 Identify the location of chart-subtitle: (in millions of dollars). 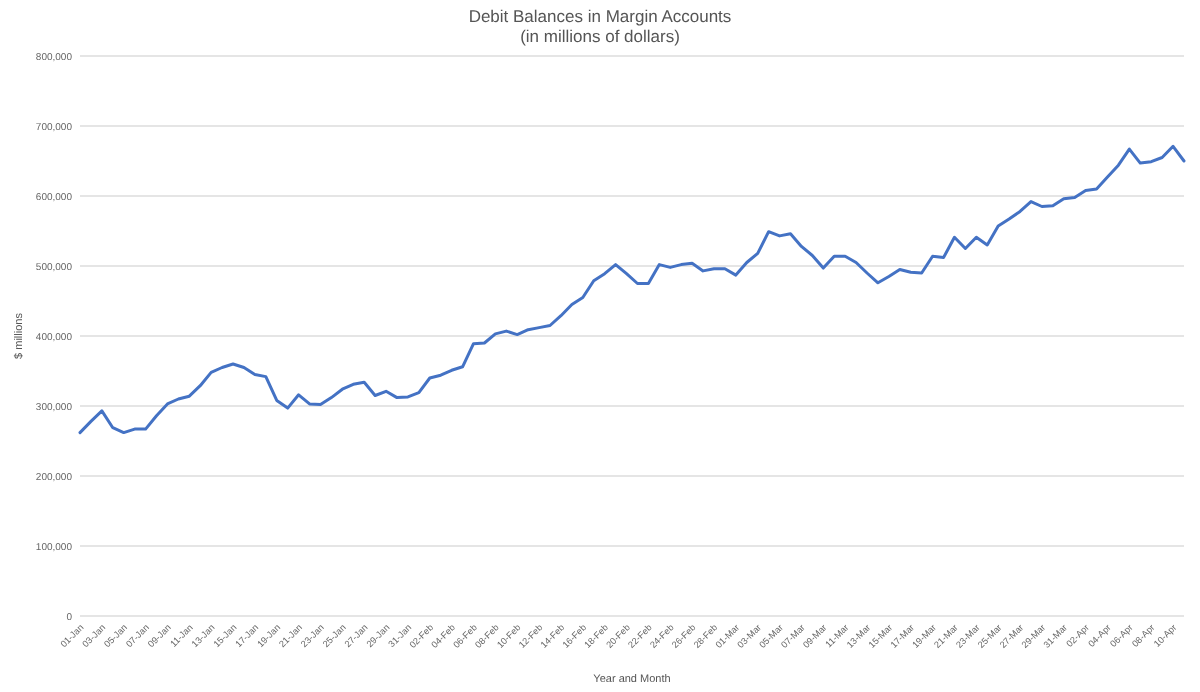
(600, 36).